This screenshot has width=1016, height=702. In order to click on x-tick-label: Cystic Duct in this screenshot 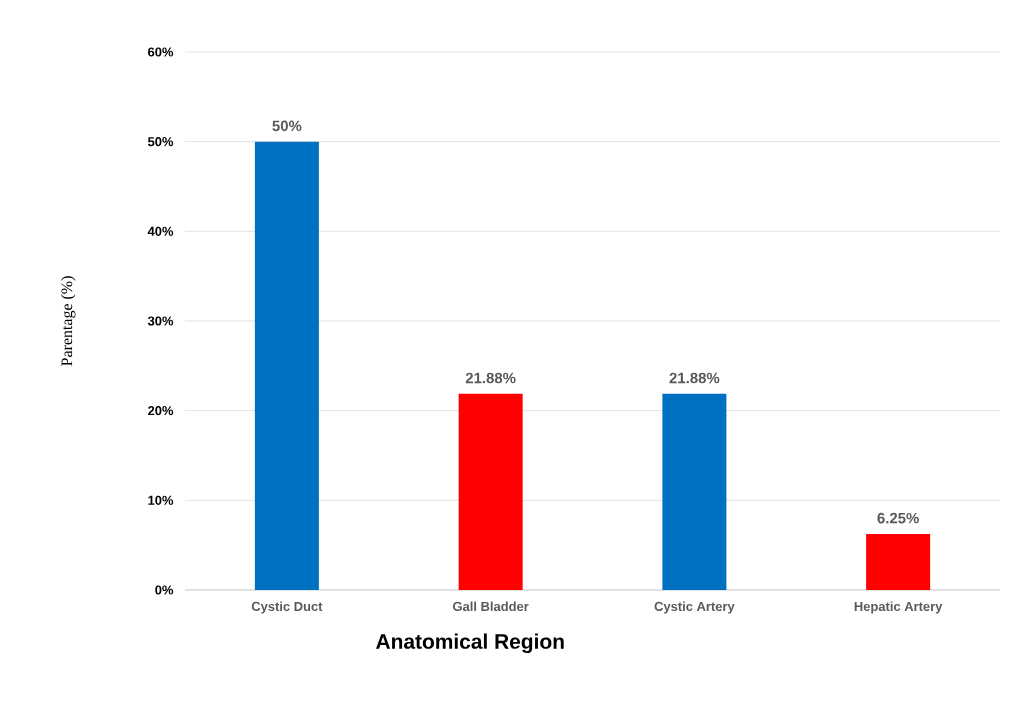, I will do `click(287, 607)`.